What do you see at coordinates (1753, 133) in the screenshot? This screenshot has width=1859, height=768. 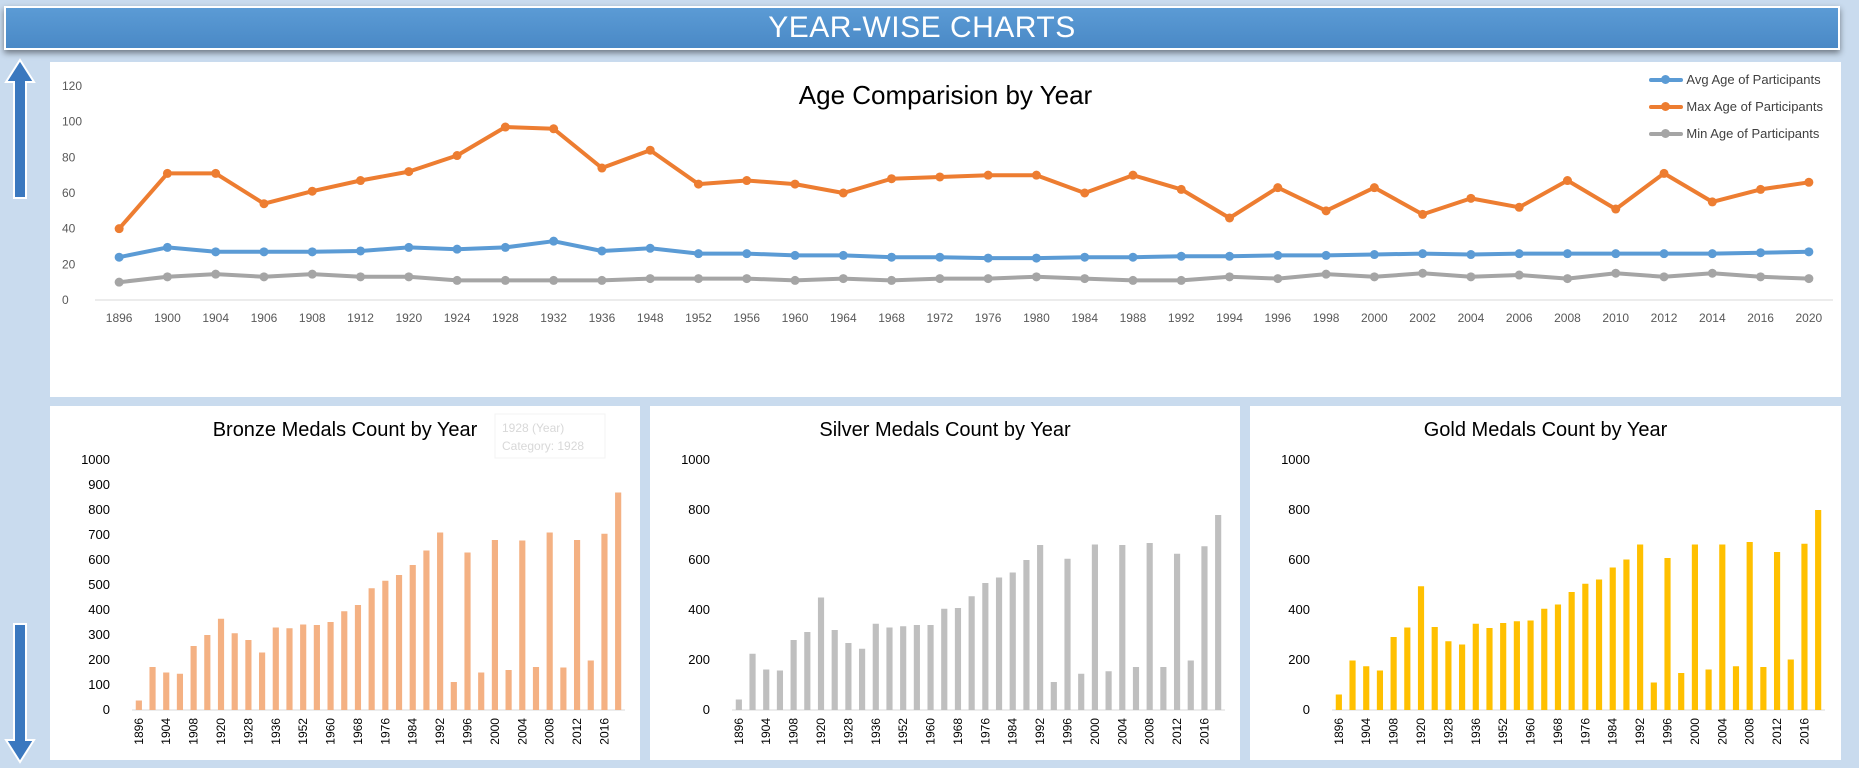 I see `legend-label: Min Age of Participants` at bounding box center [1753, 133].